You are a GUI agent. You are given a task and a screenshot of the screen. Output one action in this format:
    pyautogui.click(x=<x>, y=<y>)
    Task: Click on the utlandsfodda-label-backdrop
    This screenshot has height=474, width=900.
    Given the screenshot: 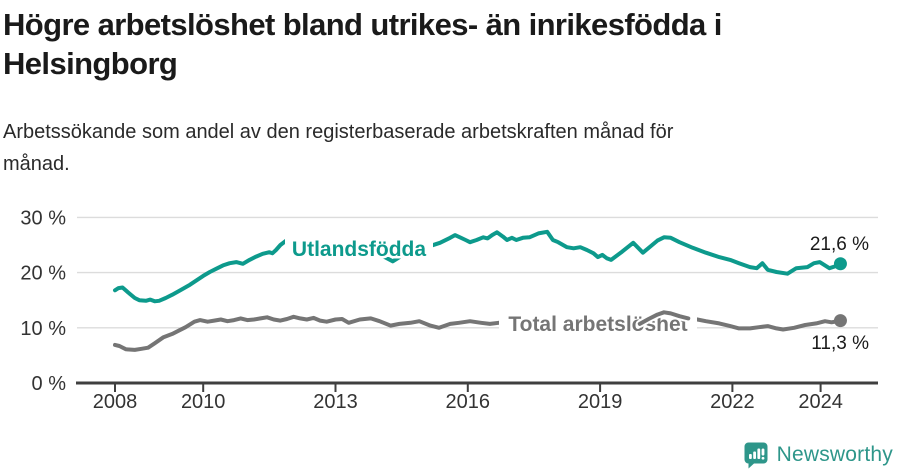 What is the action you would take?
    pyautogui.click(x=359, y=245)
    